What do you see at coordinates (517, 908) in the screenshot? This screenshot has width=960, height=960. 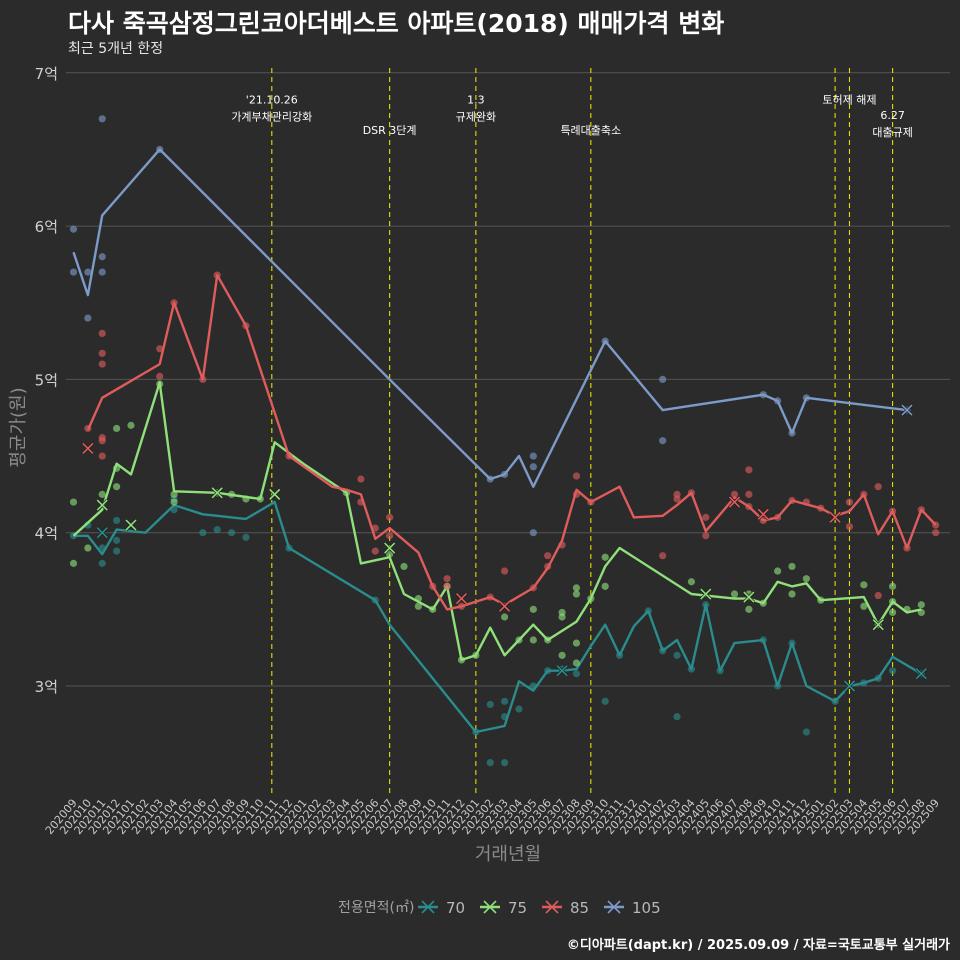 I see `legend-label: 75` at bounding box center [517, 908].